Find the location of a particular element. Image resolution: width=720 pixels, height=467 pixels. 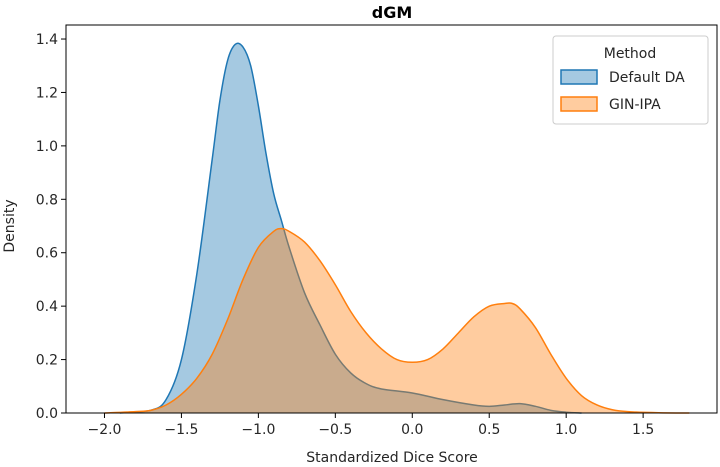

x-tick-label: −1.0 is located at coordinates (258, 430).